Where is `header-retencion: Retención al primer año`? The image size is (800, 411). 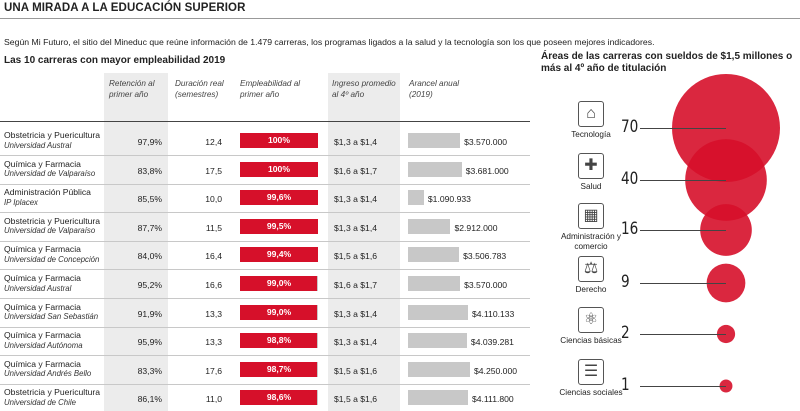
header-retencion: Retención al primer año is located at coordinates (132, 89).